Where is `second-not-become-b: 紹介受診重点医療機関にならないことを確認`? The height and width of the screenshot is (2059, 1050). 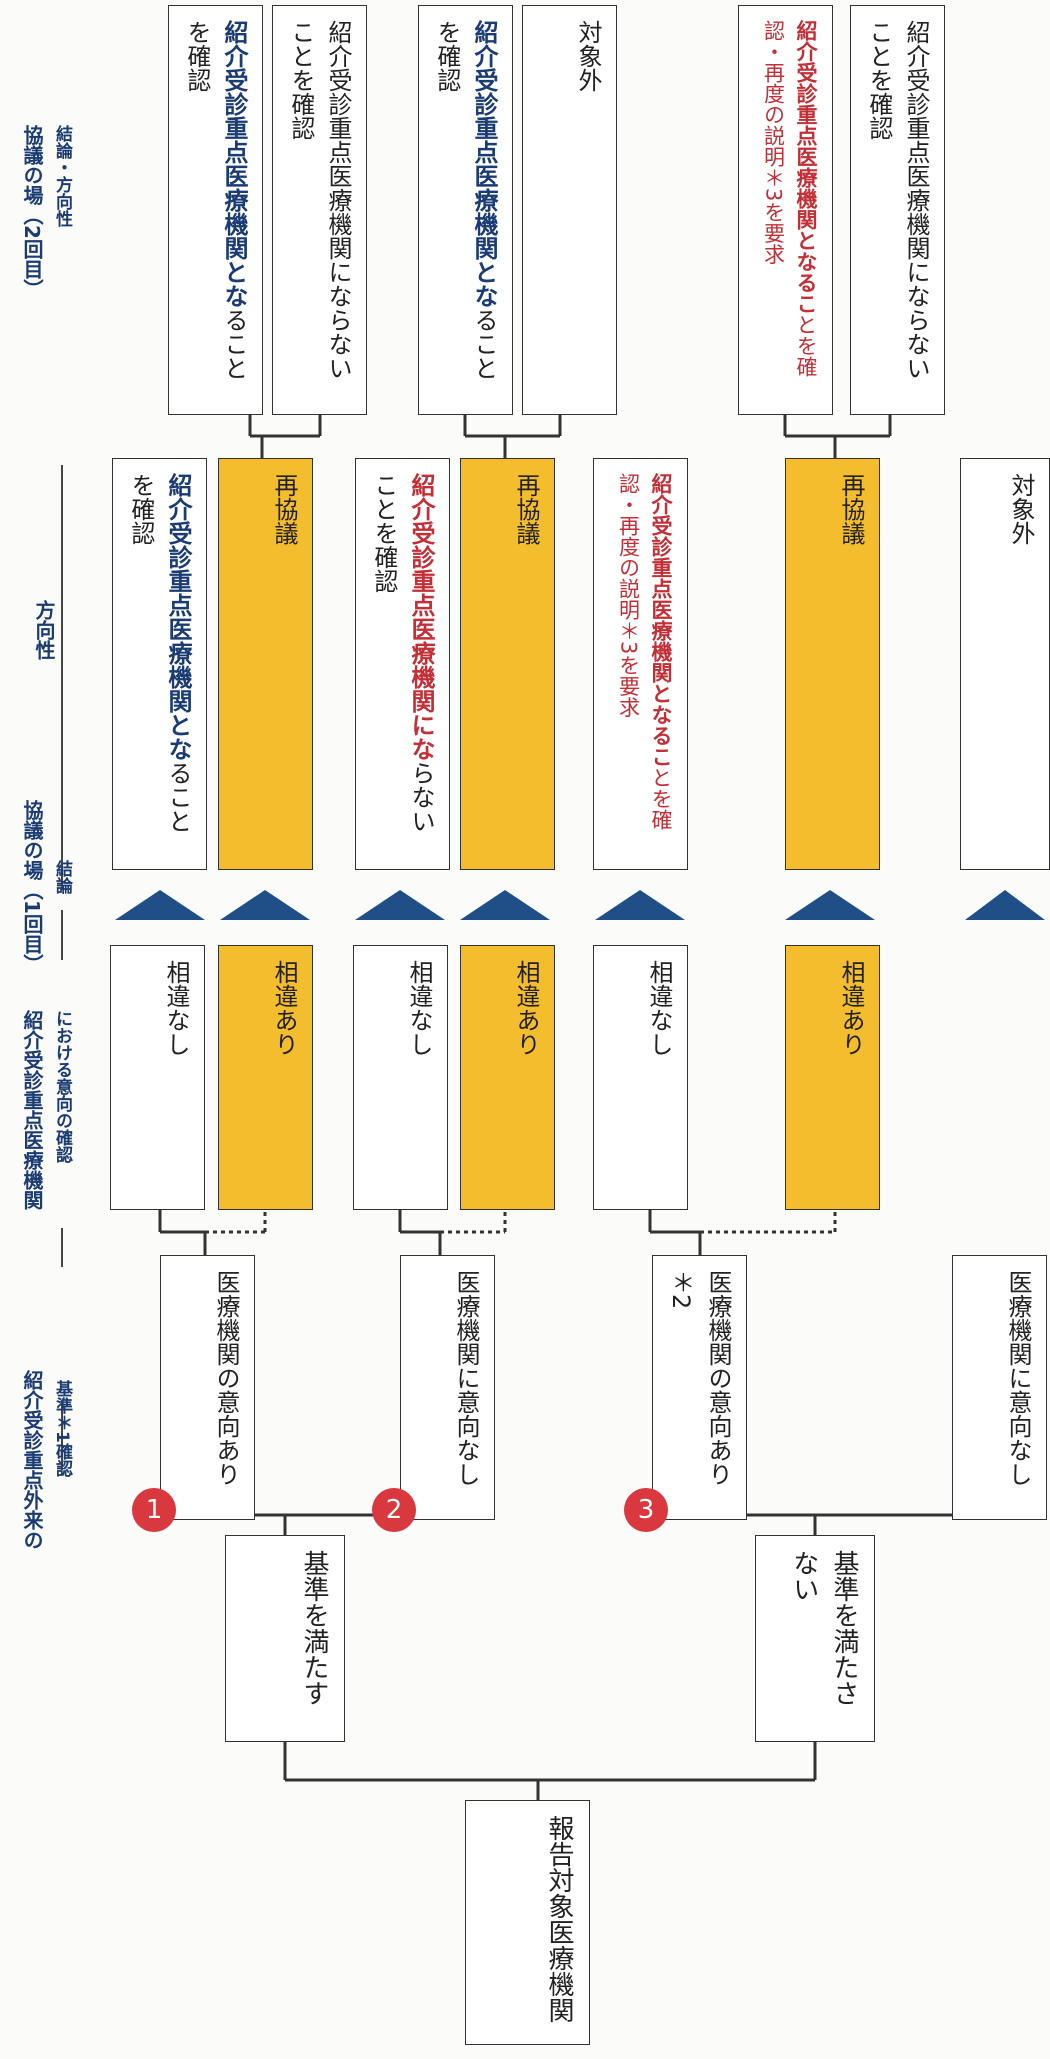 second-not-become-b: 紹介受診重点医療機関にならないことを確認 is located at coordinates (319, 210).